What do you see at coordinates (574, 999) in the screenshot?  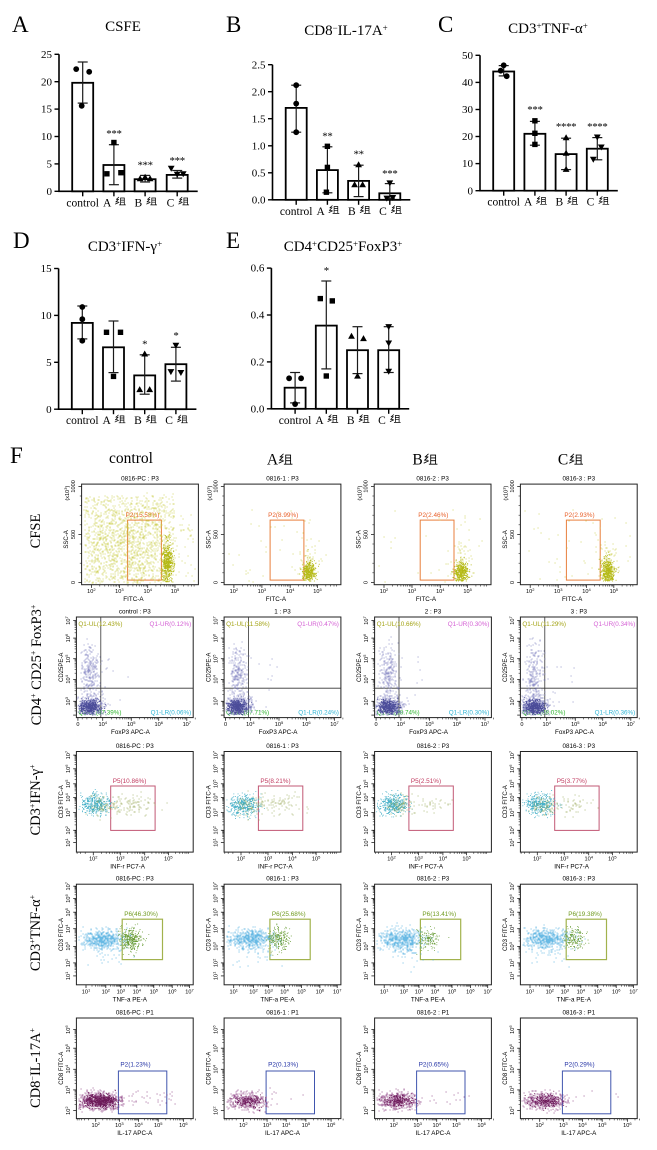 I see `svg-text: TNF-a PE-A` at bounding box center [574, 999].